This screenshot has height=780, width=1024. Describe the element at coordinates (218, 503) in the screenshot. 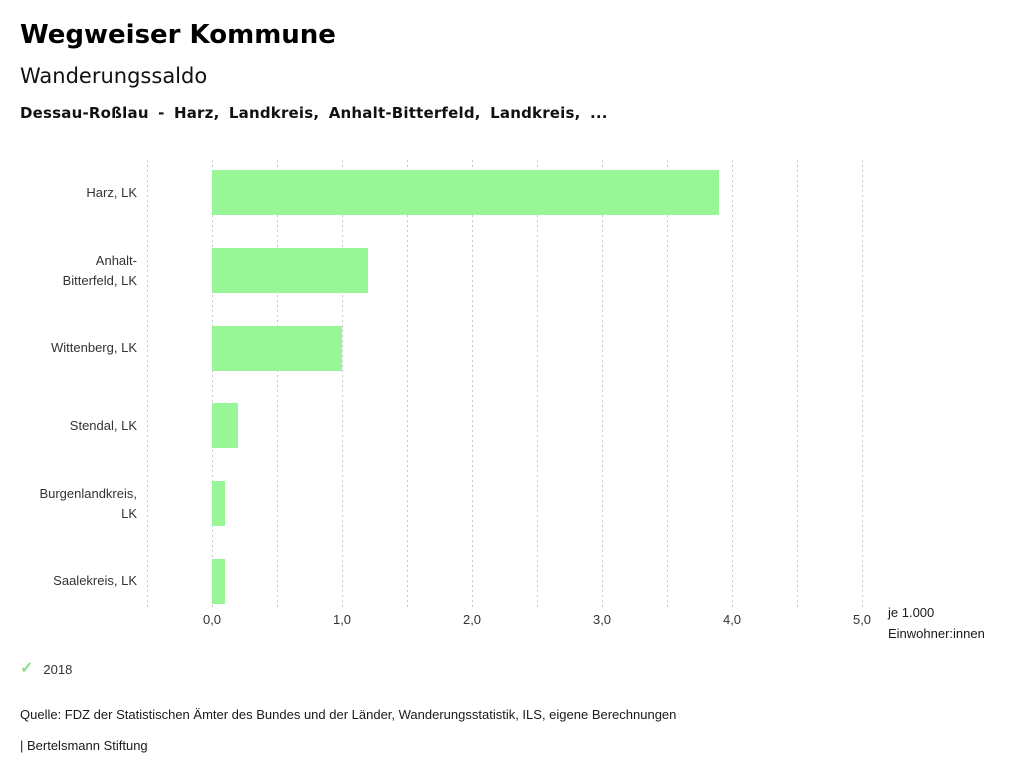

I see `bar-burgenlandkreis-lk` at that location.